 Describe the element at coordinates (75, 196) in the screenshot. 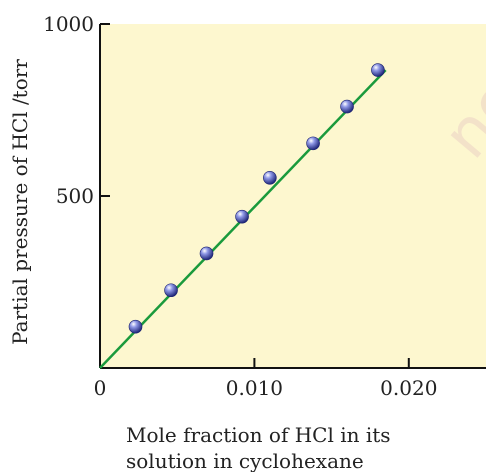

I see `y-tick-label: 500` at that location.